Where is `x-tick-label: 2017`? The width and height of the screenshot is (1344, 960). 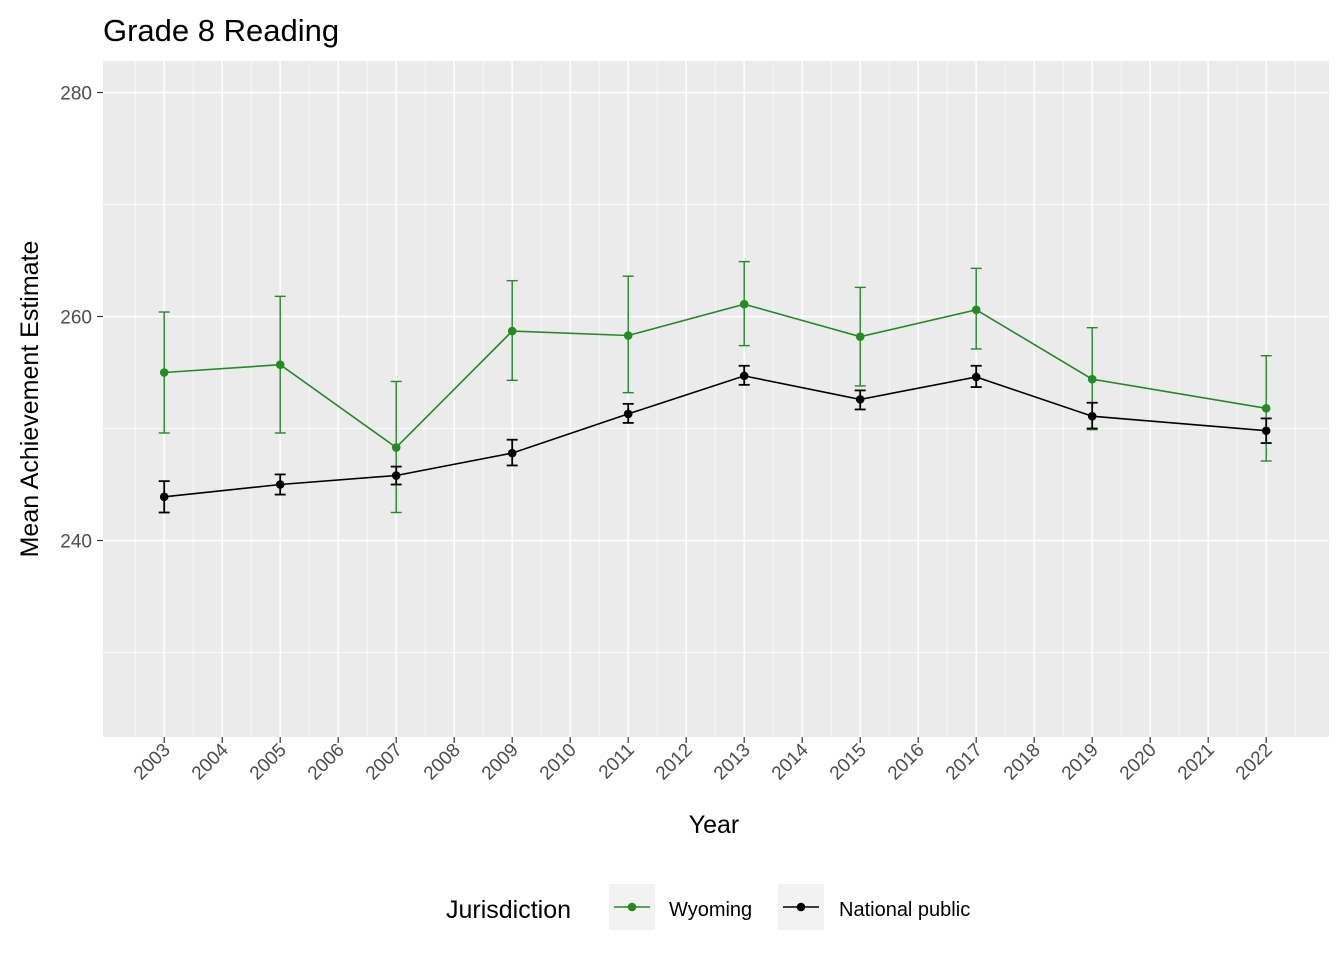
x-tick-label: 2017 is located at coordinates (964, 762).